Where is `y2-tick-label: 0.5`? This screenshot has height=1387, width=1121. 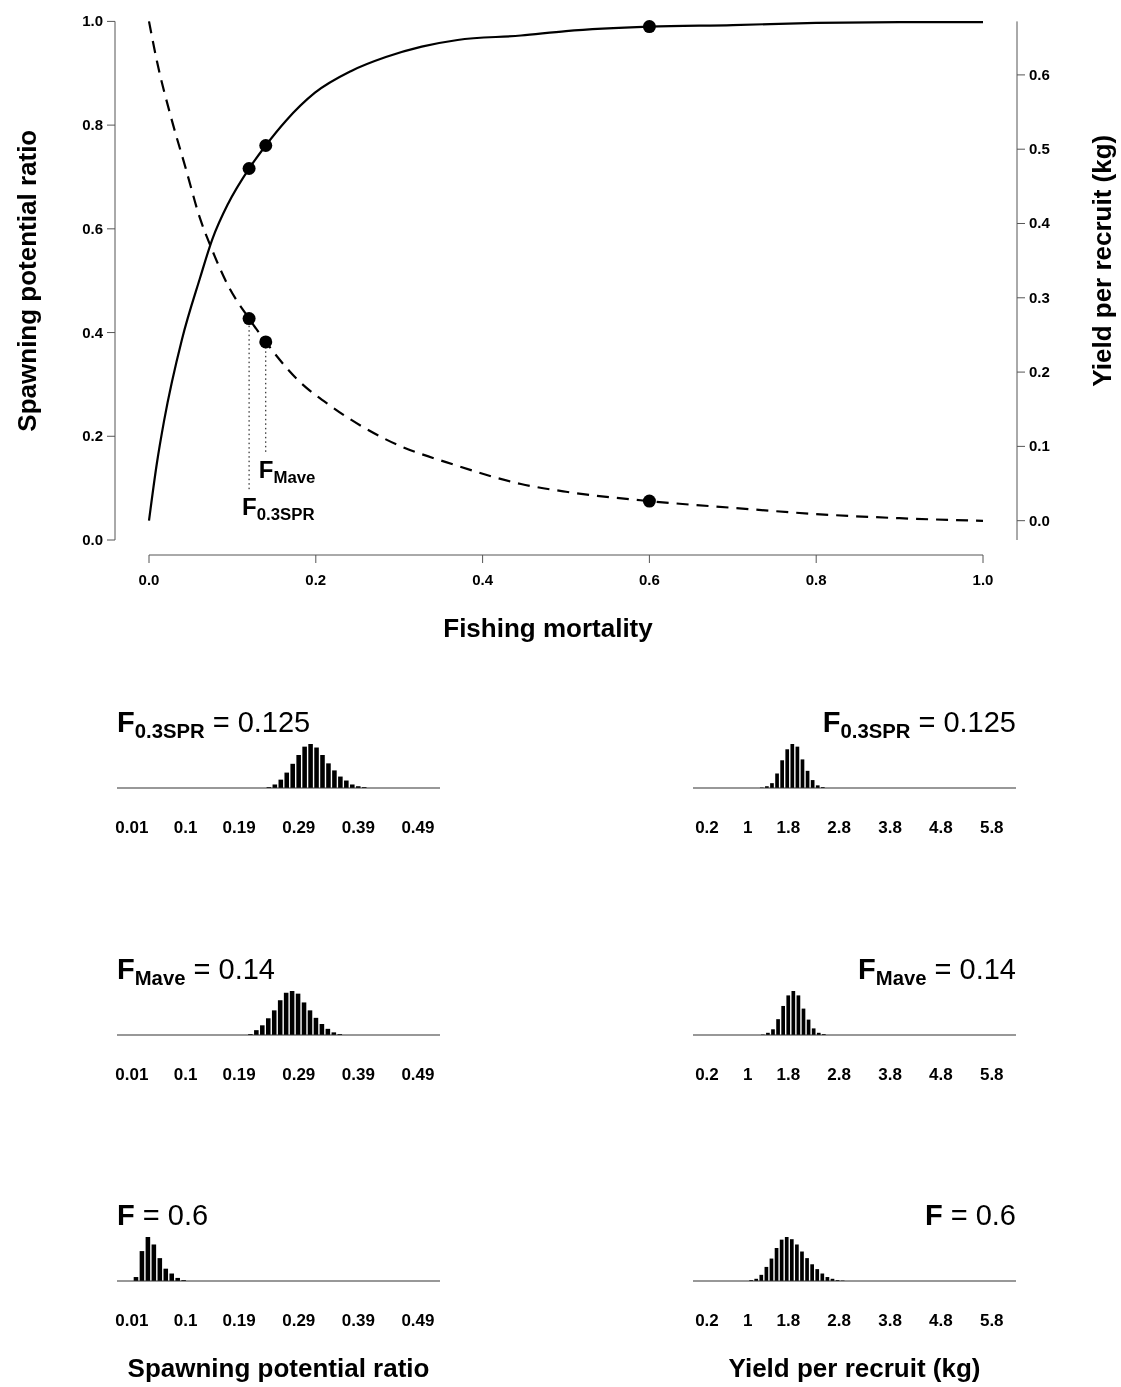 y2-tick-label: 0.5 is located at coordinates (1039, 149).